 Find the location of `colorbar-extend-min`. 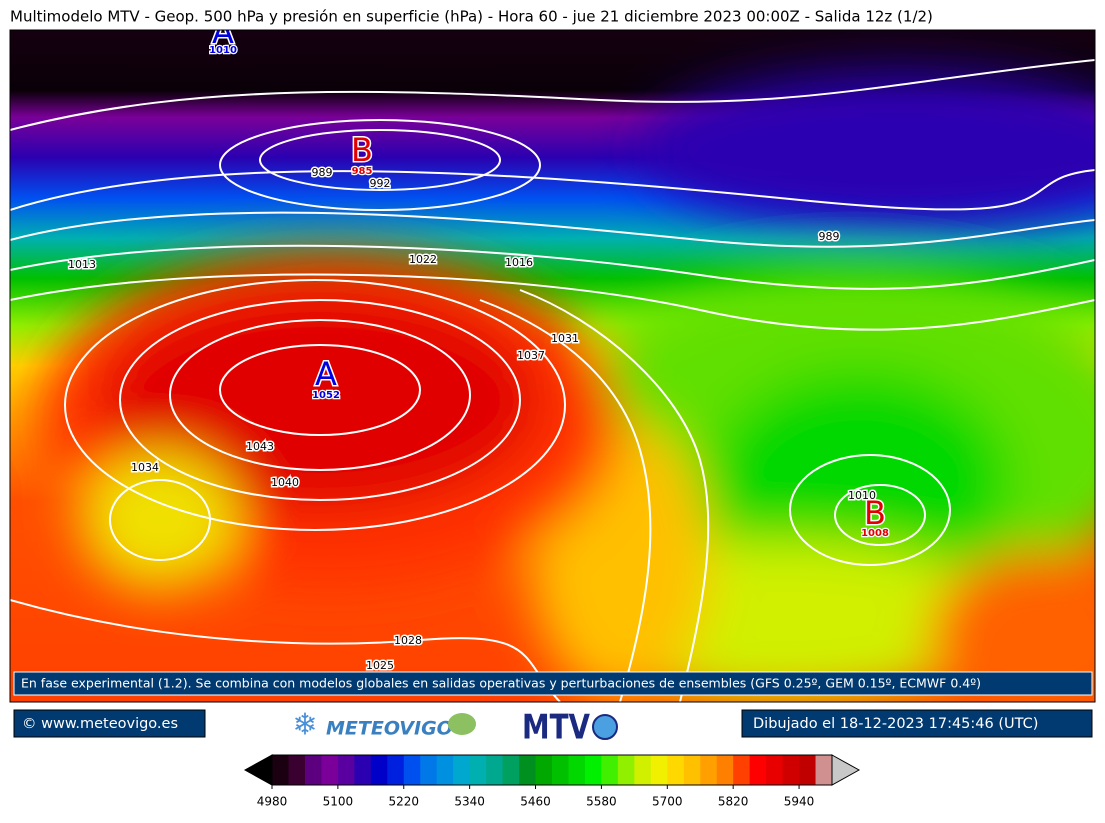

colorbar-extend-min is located at coordinates (258, 770).